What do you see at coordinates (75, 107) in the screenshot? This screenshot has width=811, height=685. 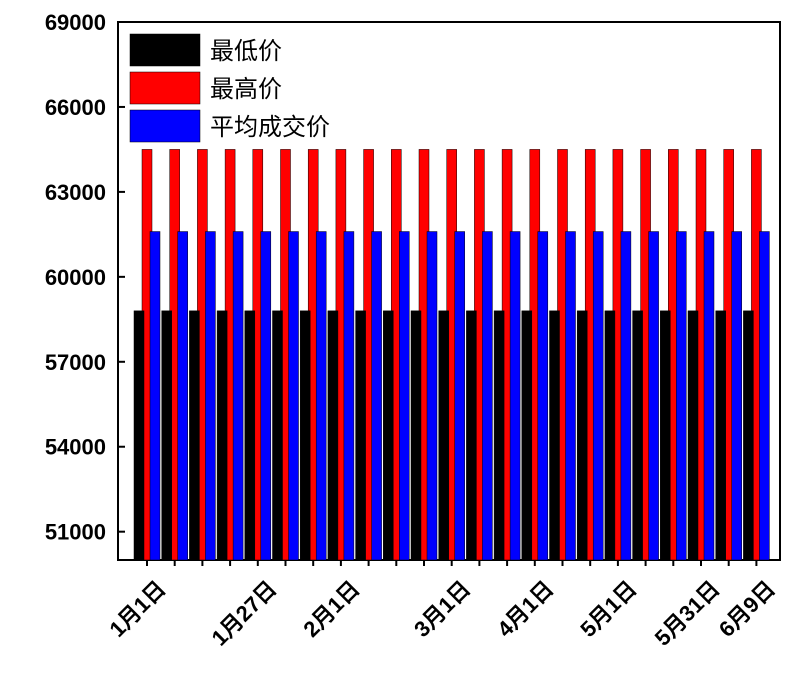 I see `y-tick-label: 66000` at bounding box center [75, 107].